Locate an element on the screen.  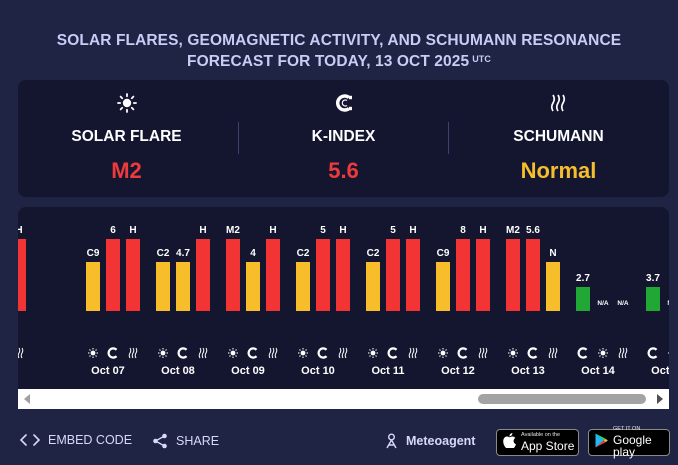
meteoagent-logo-icon is located at coordinates (391, 441).